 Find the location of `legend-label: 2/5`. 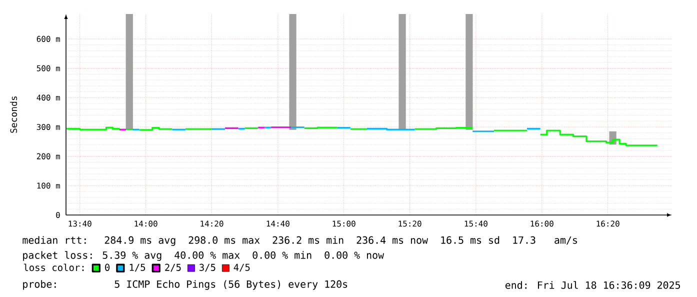

legend-label: 2/5 is located at coordinates (173, 268).